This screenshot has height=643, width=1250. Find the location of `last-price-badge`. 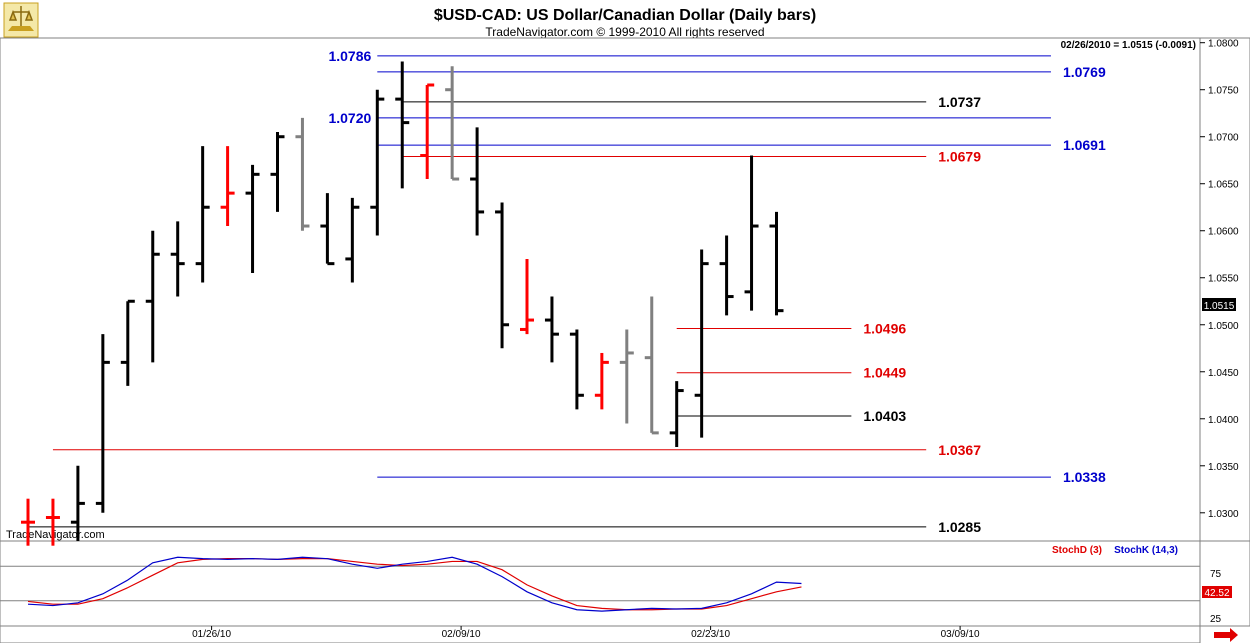

last-price-badge is located at coordinates (1219, 304).